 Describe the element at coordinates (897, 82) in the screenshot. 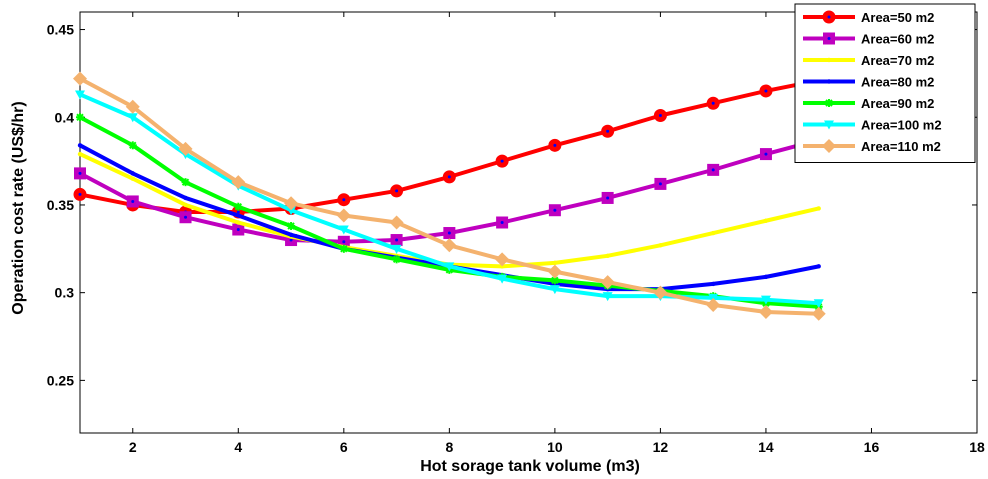

I see `legend-label: Area=80 m2` at that location.